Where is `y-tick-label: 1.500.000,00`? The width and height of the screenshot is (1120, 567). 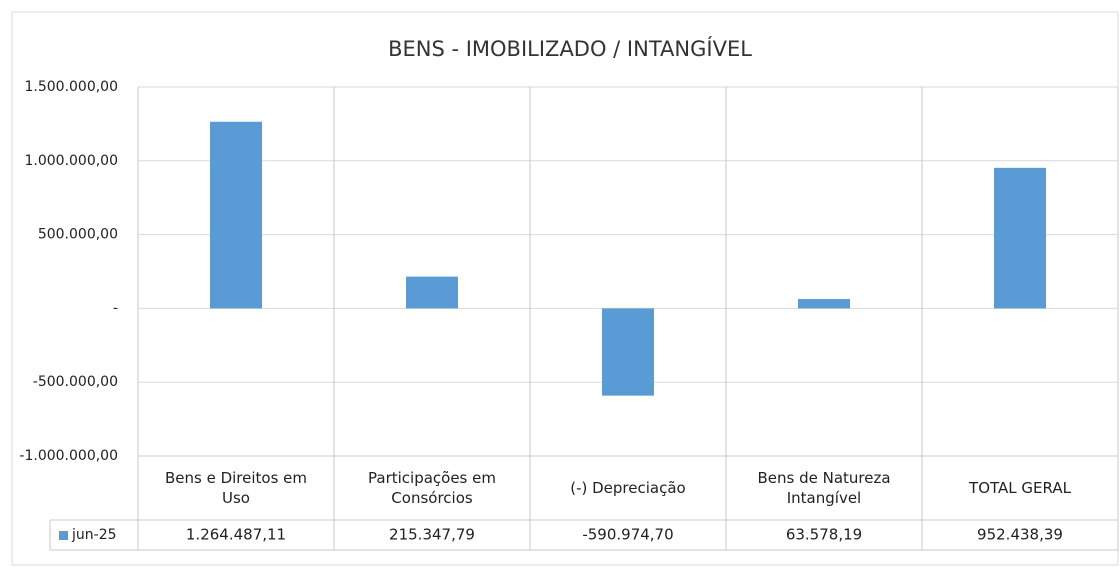
y-tick-label: 1.500.000,00 is located at coordinates (71, 87).